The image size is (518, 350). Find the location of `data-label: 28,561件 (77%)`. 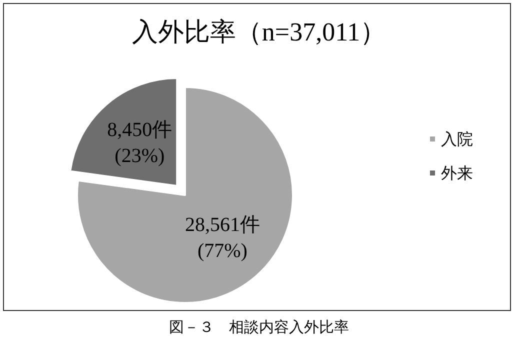

data-label: 28,561件 (77%) is located at coordinates (222, 238).